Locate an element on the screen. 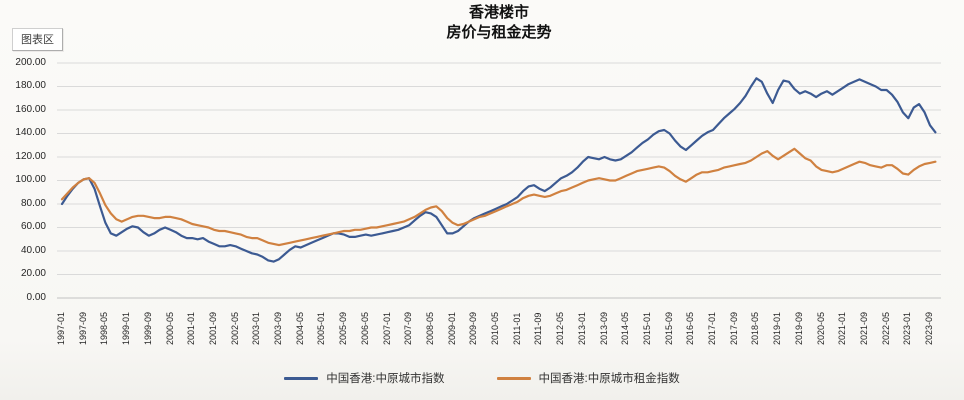  x-axis-label: 2001-01 is located at coordinates (191, 328).